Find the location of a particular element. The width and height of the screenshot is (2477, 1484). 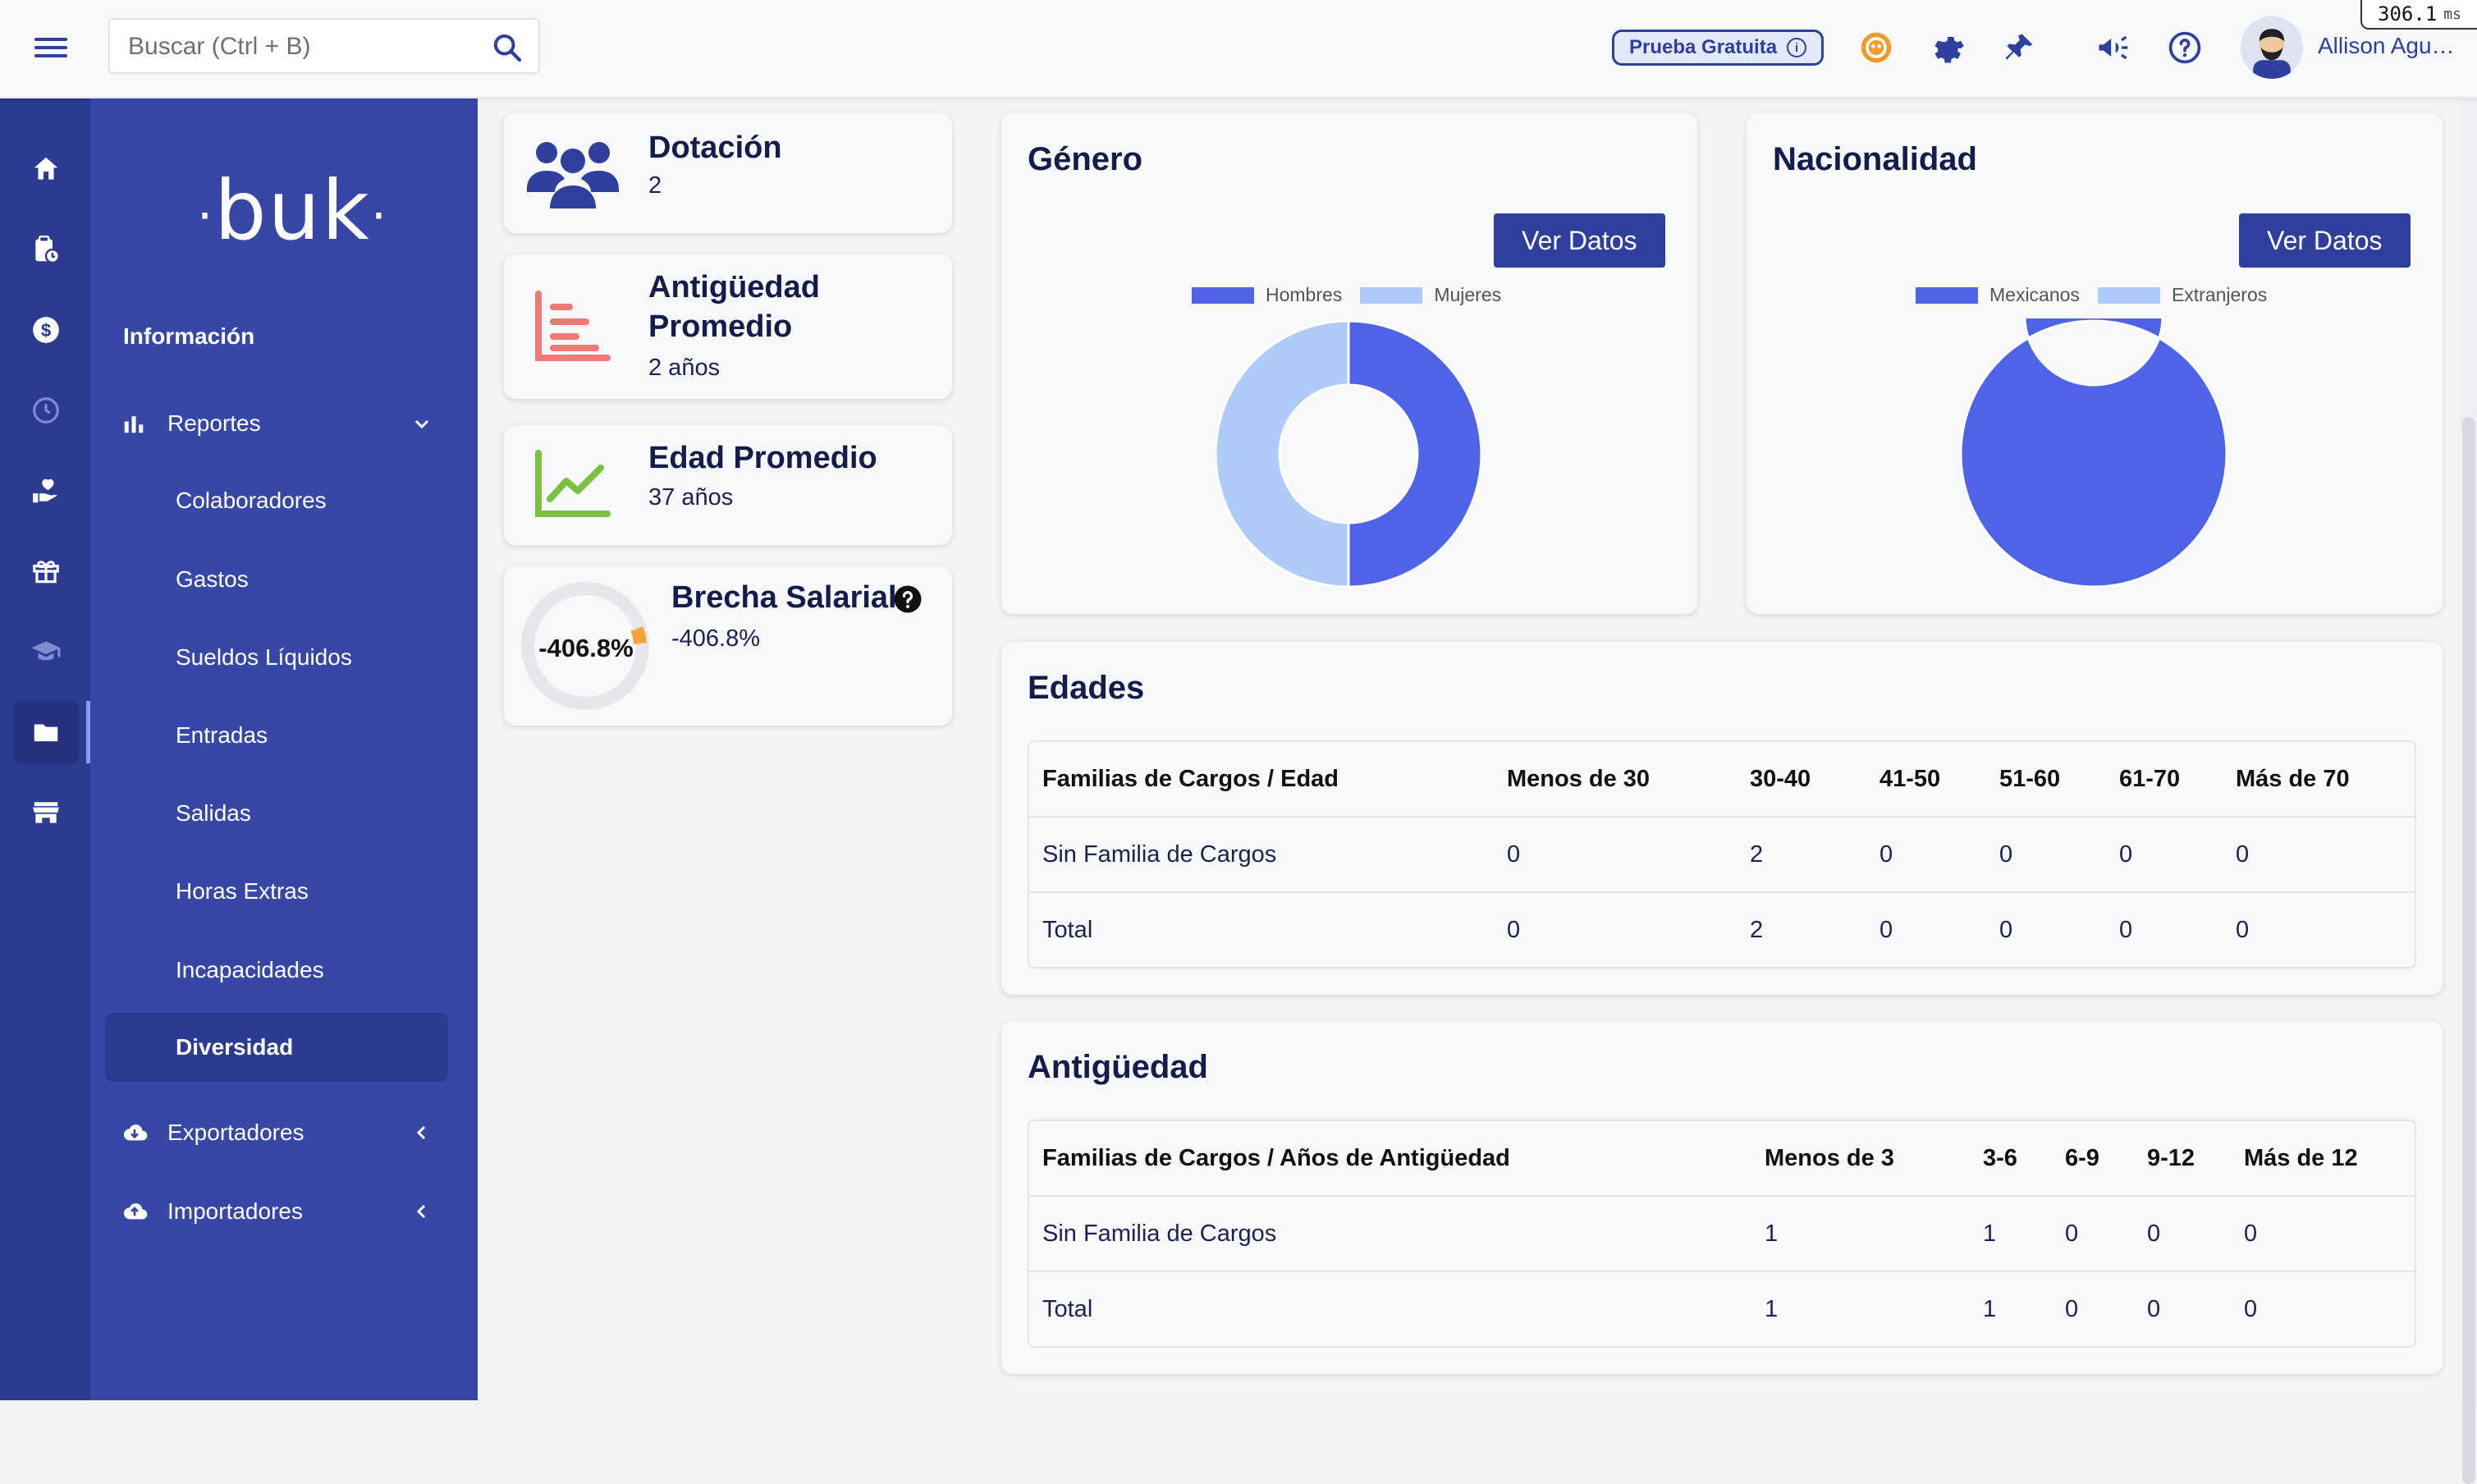

kpi-edad-title: Edad Promedio is located at coordinates (762, 458).